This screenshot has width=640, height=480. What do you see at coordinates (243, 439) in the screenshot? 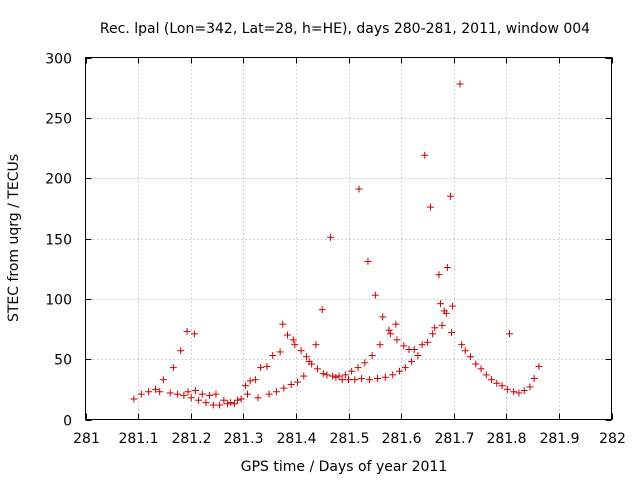
I see `x-tick-label: 281.3` at bounding box center [243, 439].